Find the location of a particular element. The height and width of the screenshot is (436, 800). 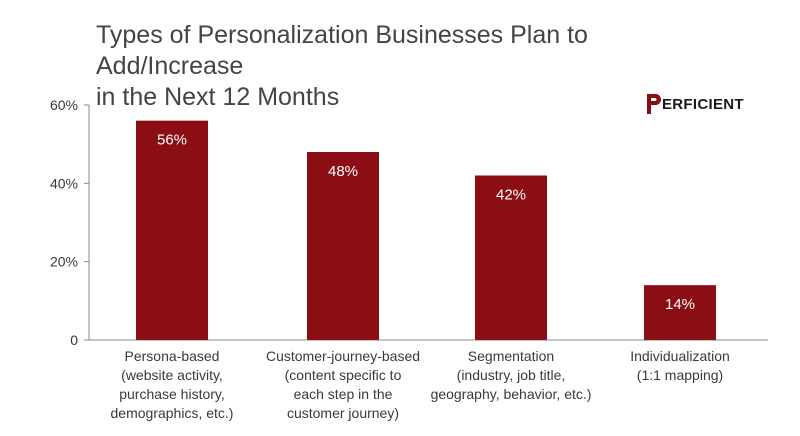

y-tick-label-3: 60% is located at coordinates (64, 105).